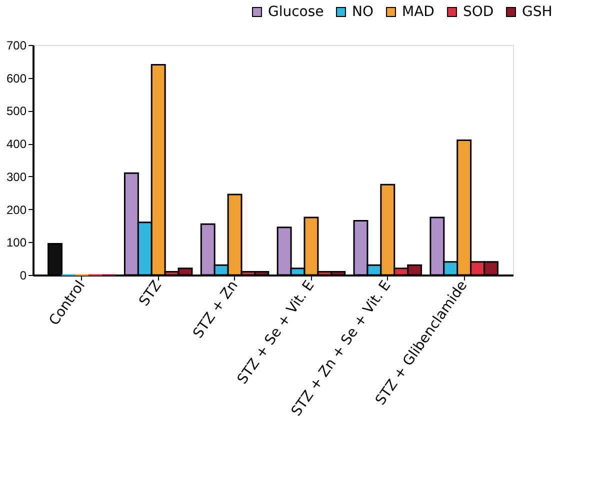 This screenshot has height=492, width=589. What do you see at coordinates (16, 177) in the screenshot?
I see `y-tick-label: 300` at bounding box center [16, 177].